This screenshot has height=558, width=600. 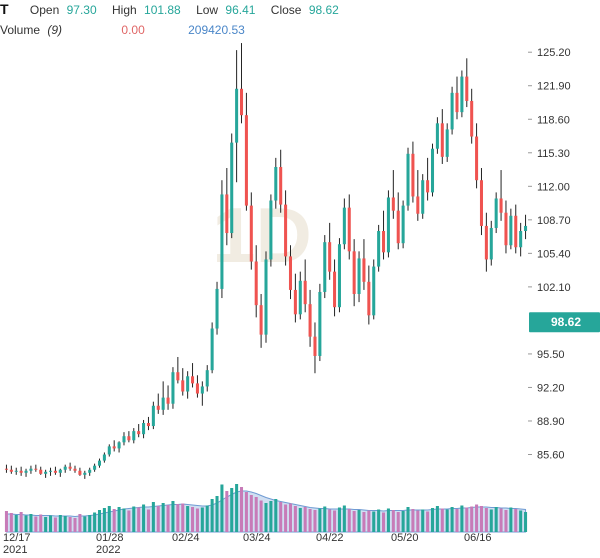 What do you see at coordinates (286, 10) in the screenshot?
I see `close-label: Close` at bounding box center [286, 10].